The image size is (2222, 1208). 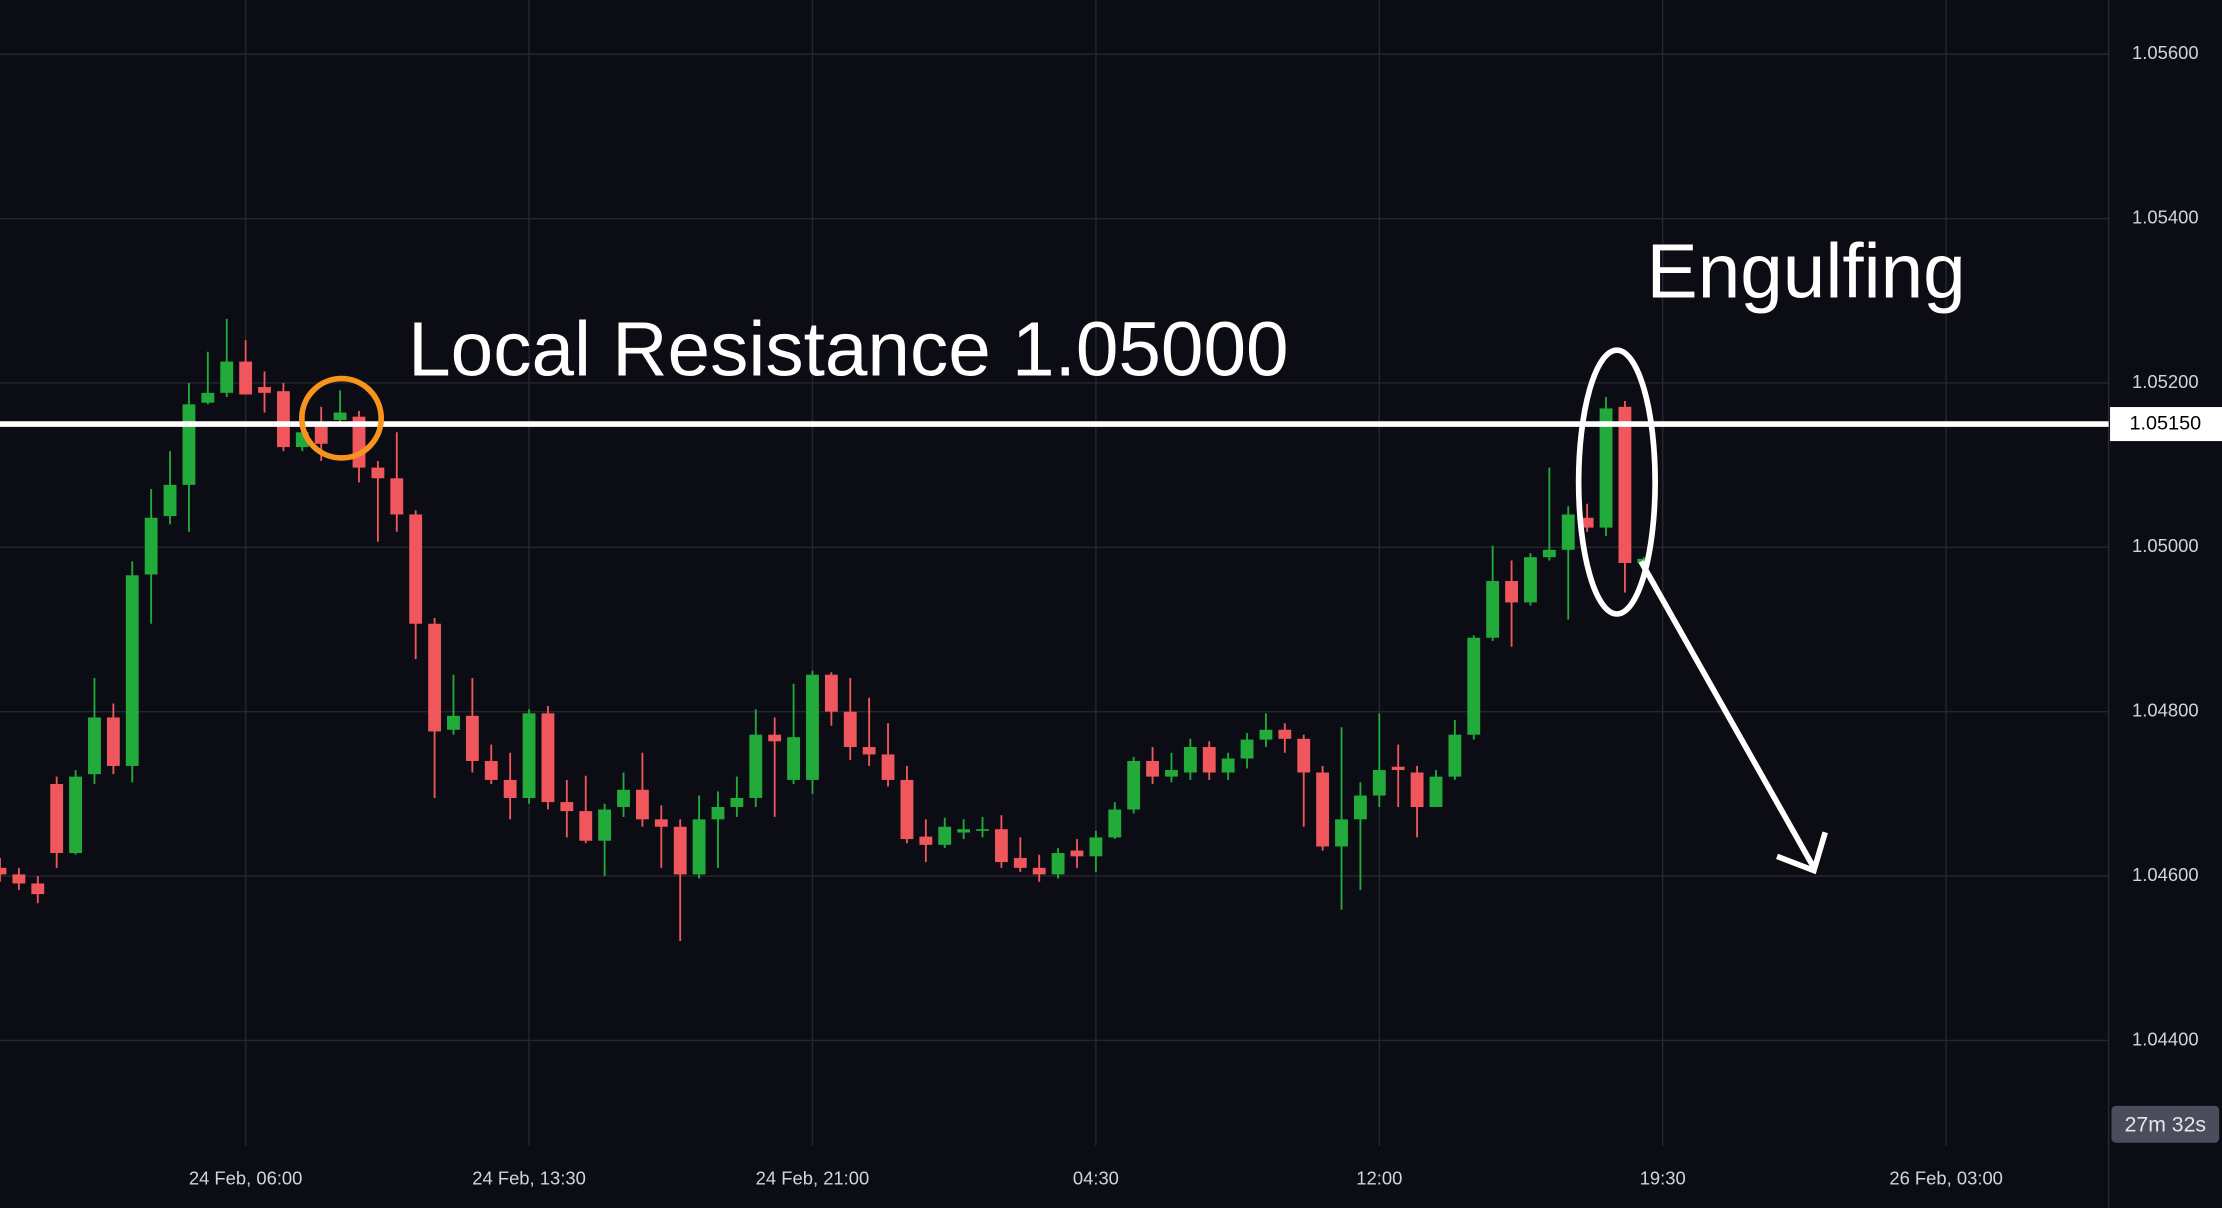 What do you see at coordinates (1616, 482) in the screenshot?
I see `highlight-ellipse` at bounding box center [1616, 482].